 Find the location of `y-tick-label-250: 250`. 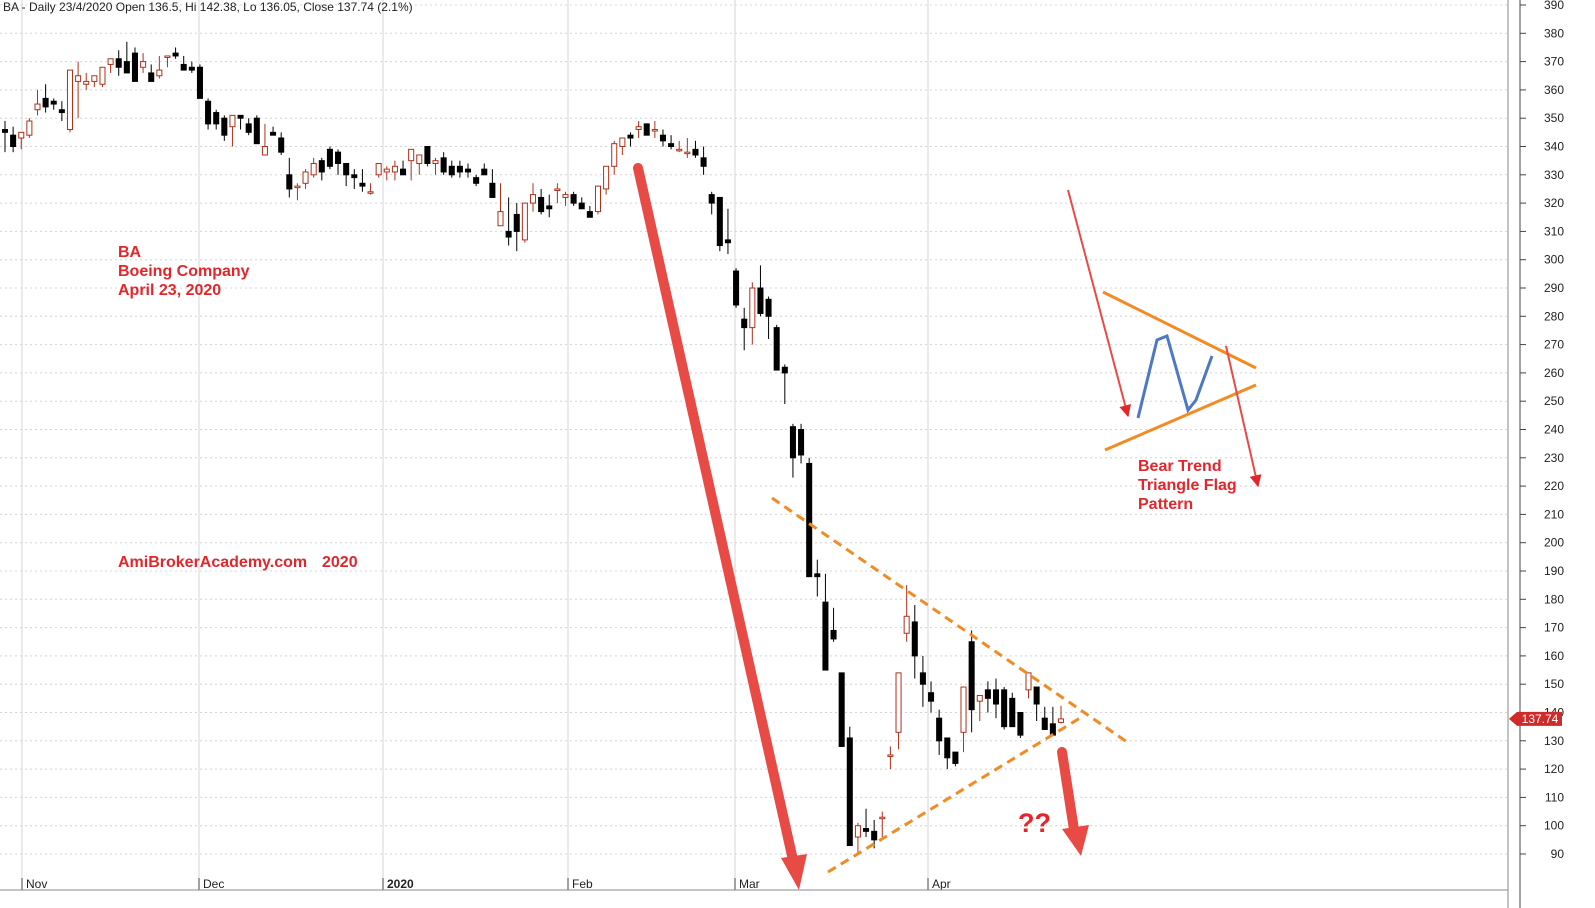

y-tick-label-250: 250 is located at coordinates (1554, 401).